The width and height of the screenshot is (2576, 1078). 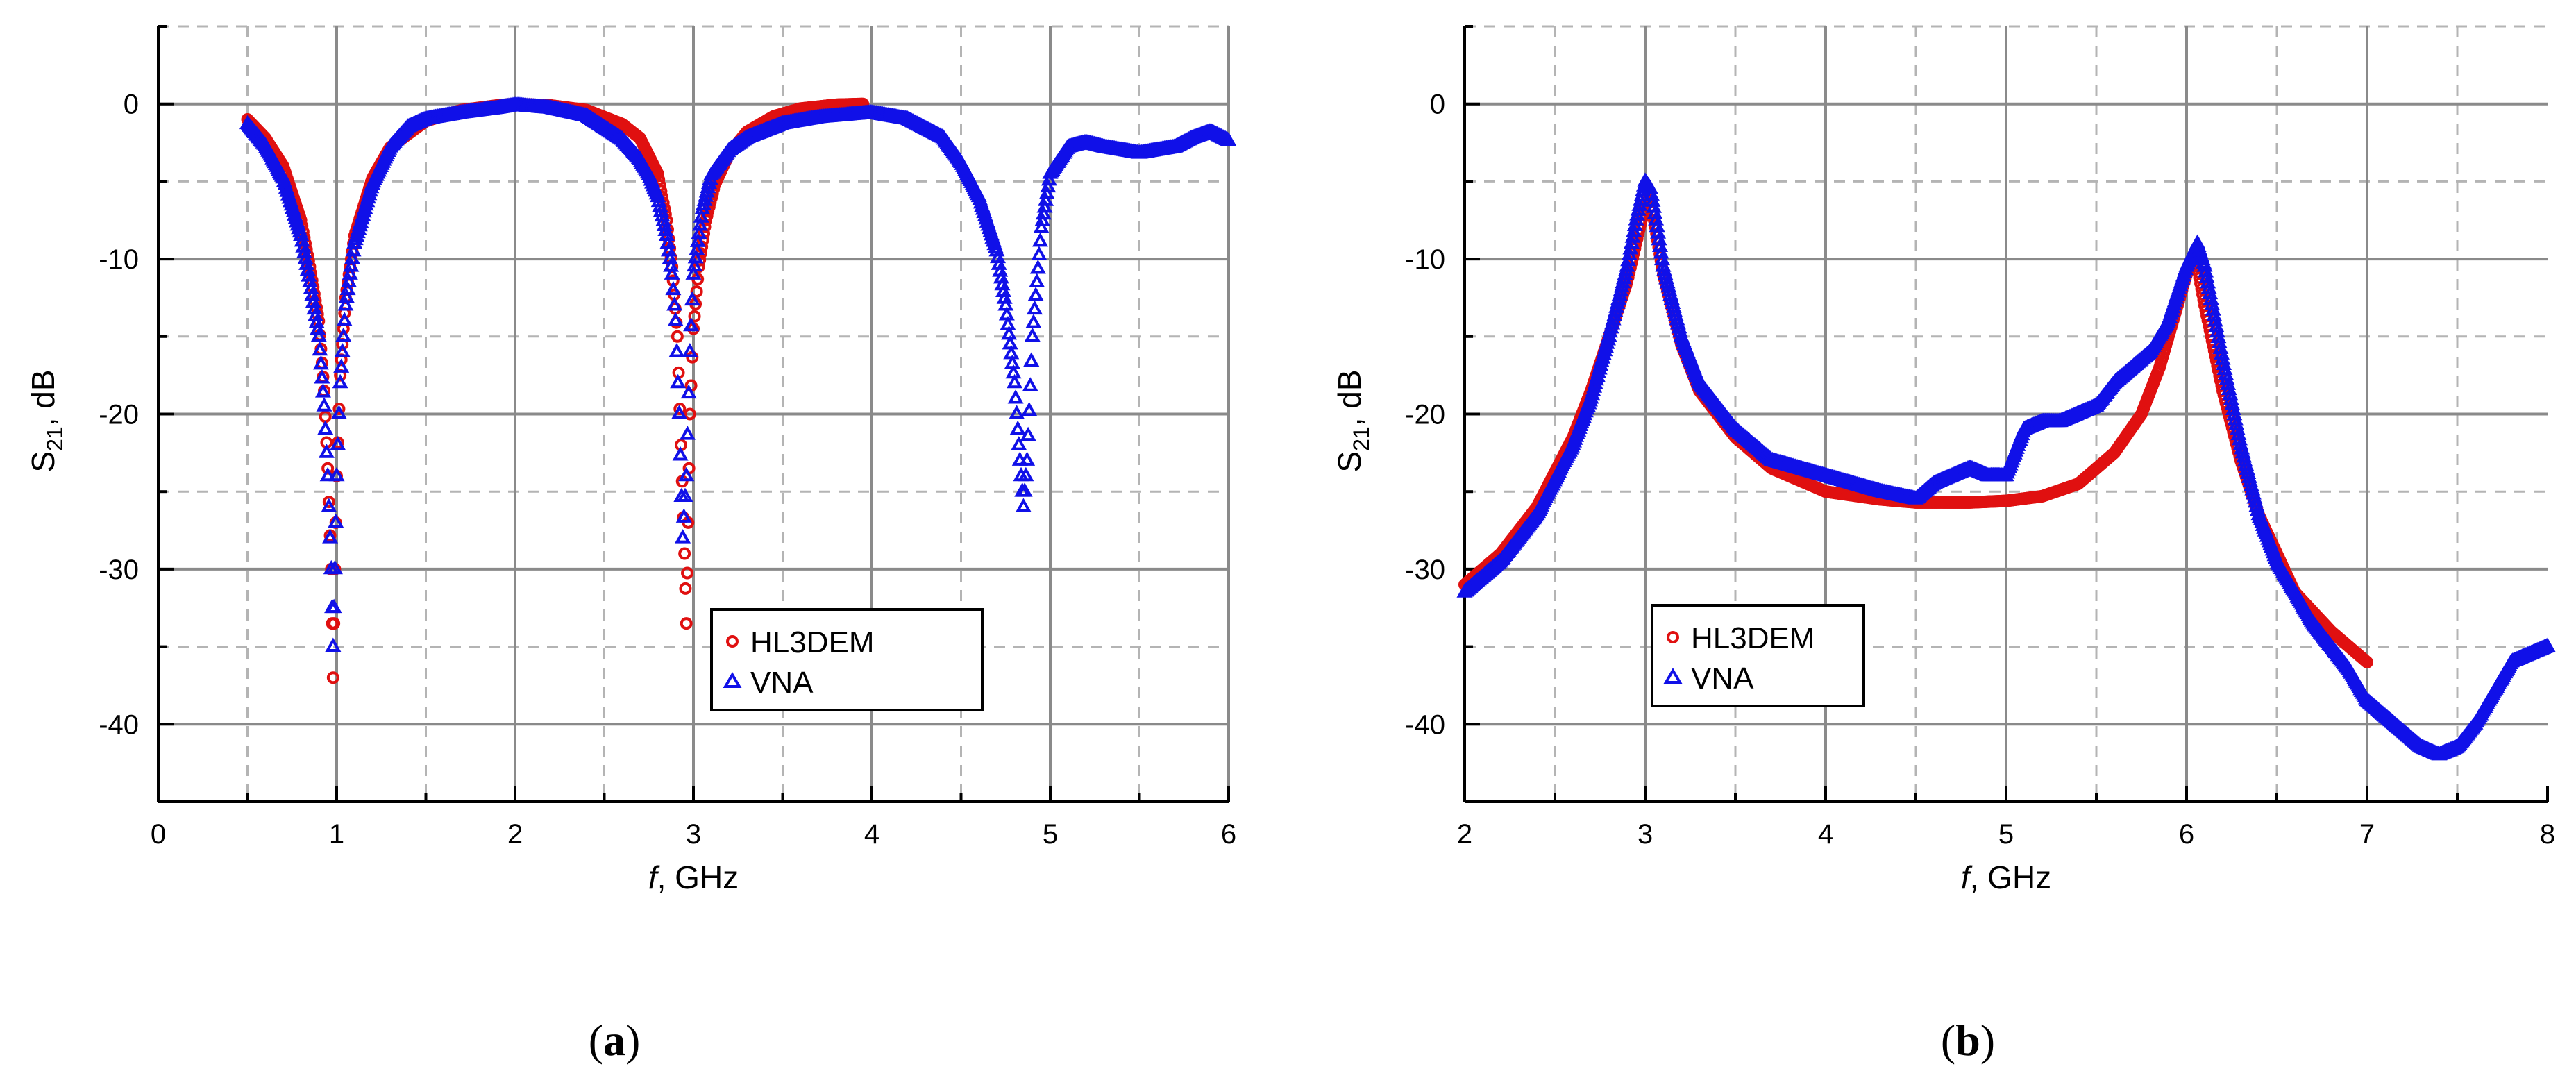 What do you see at coordinates (1968, 1040) in the screenshot?
I see `panel-label: (b)` at bounding box center [1968, 1040].